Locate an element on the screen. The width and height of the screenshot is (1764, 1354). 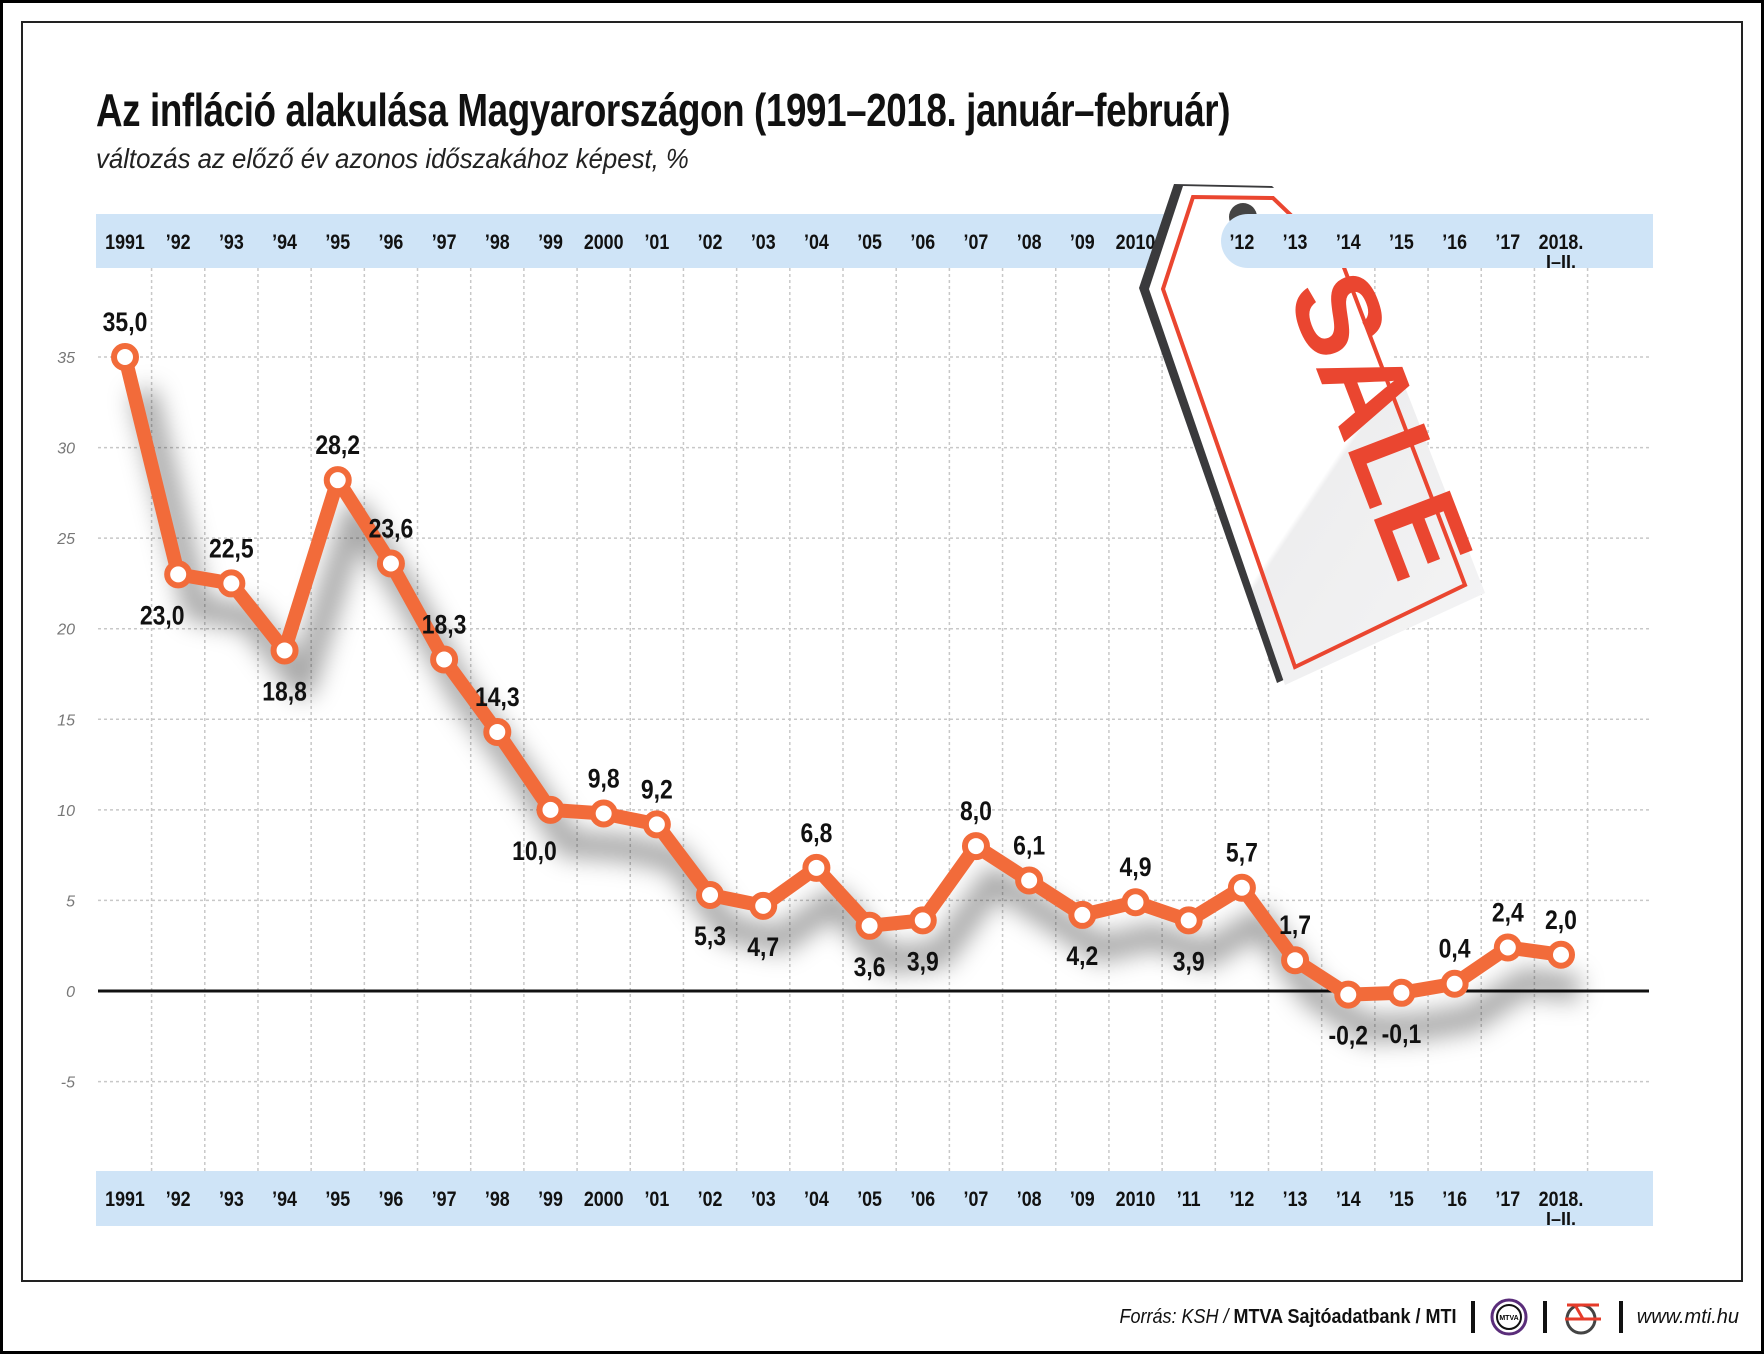
data-label: 28,2 is located at coordinates (337, 445).